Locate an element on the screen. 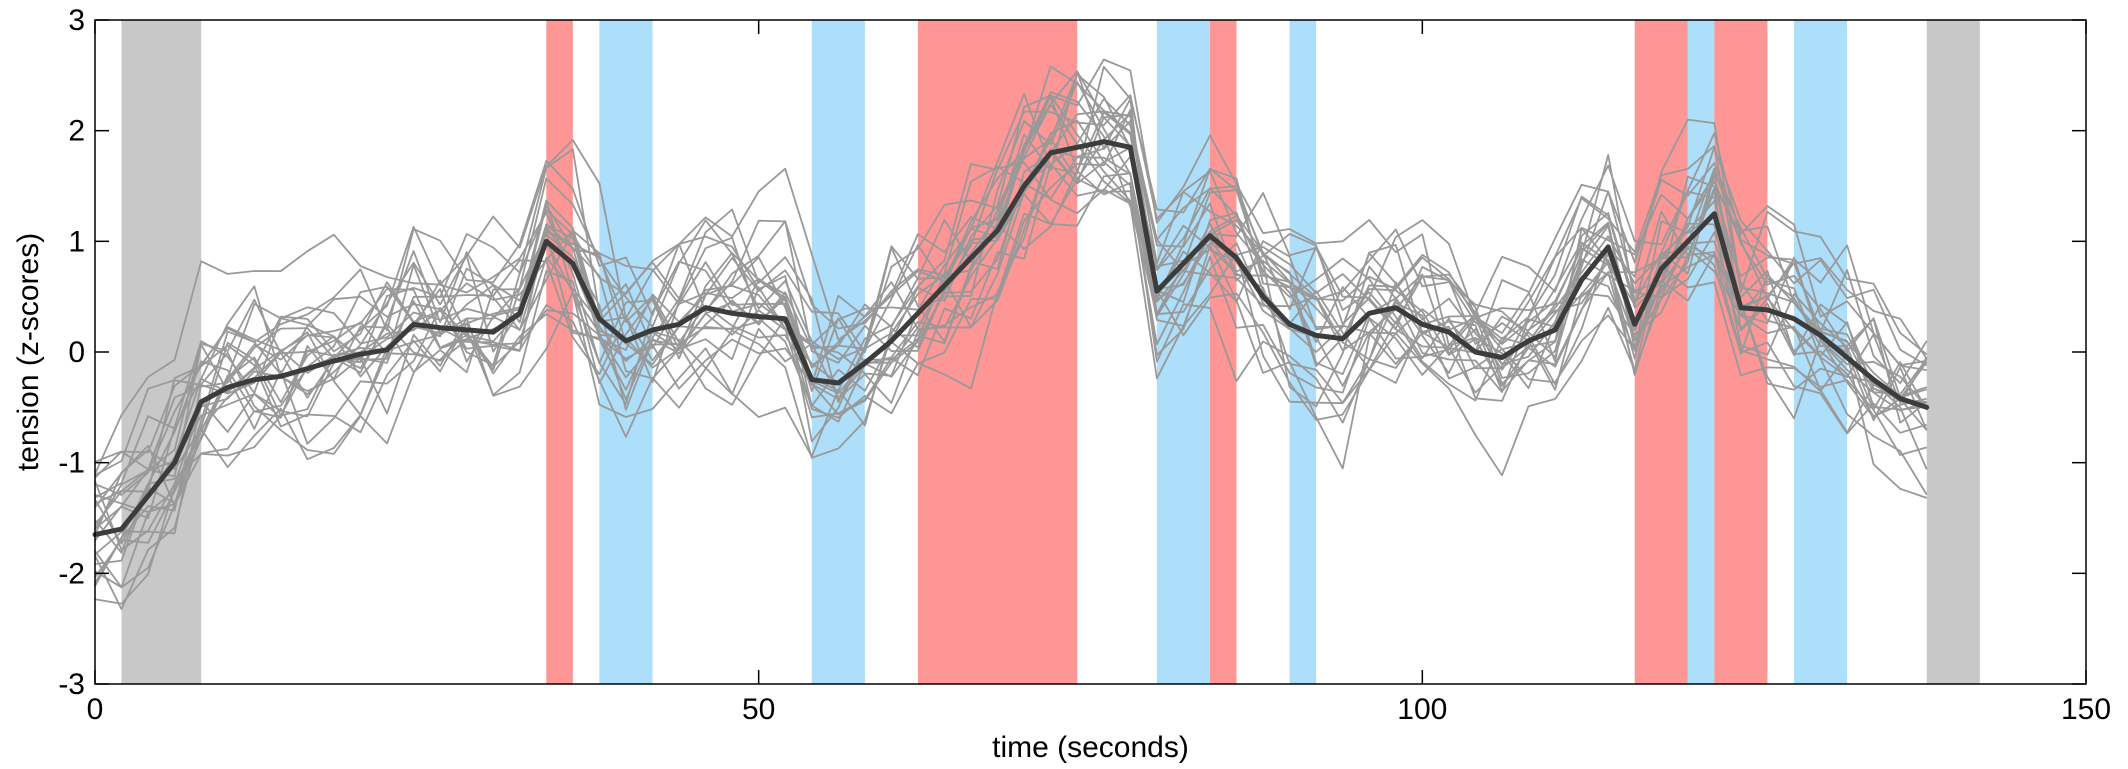 The width and height of the screenshot is (2128, 769). y-tick-label: -2 is located at coordinates (71, 573).